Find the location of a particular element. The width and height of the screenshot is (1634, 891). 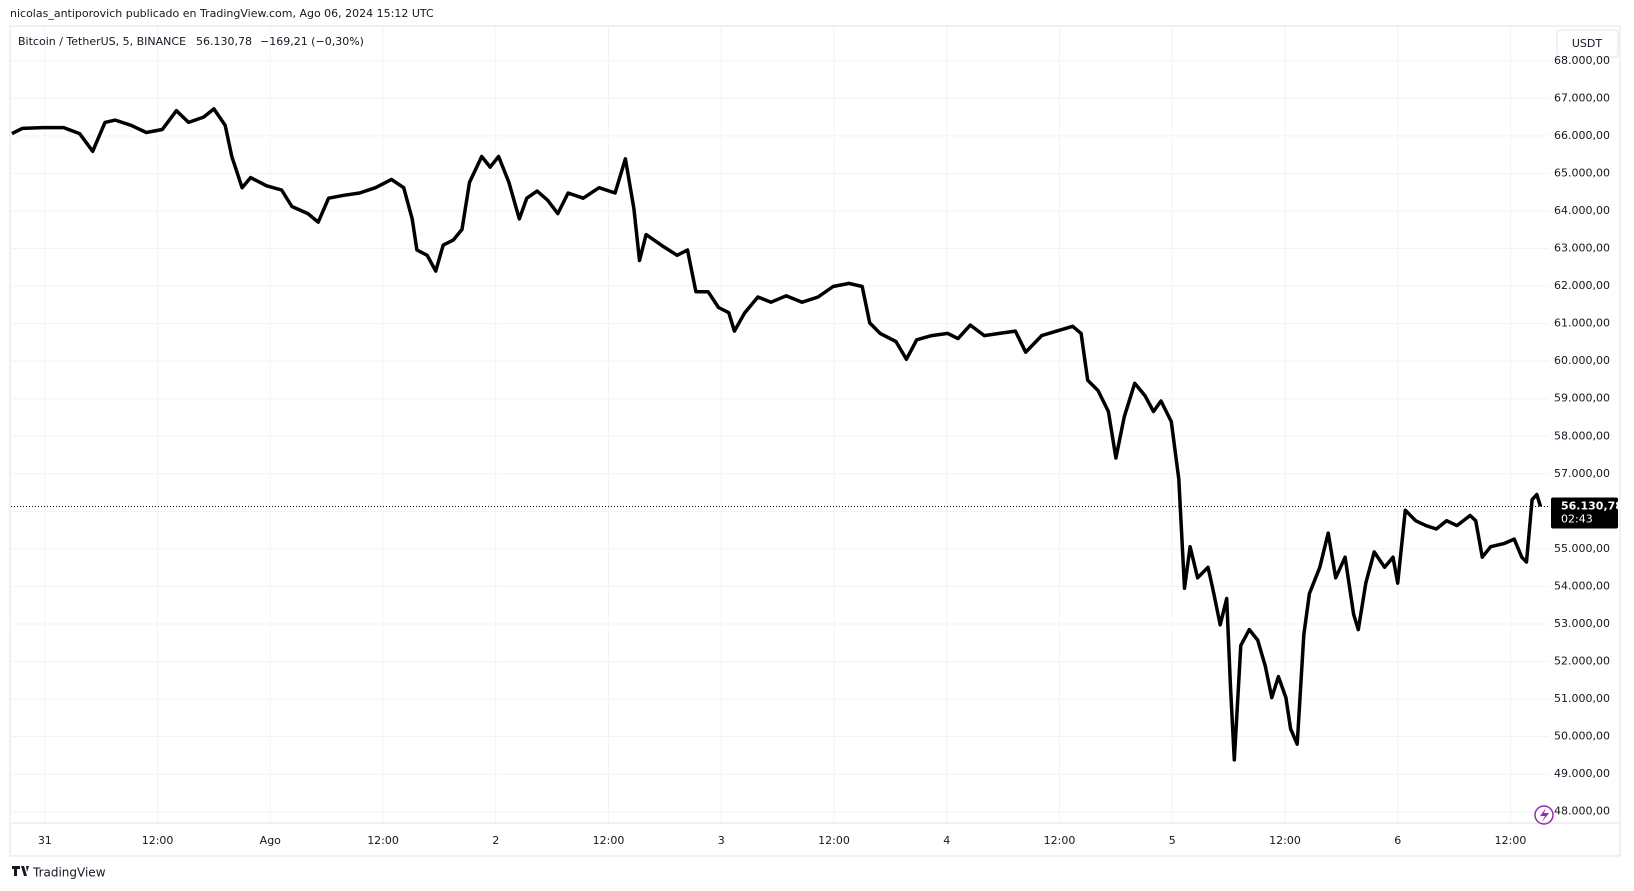

y-tick-label: 58.000,00 is located at coordinates (1582, 435).